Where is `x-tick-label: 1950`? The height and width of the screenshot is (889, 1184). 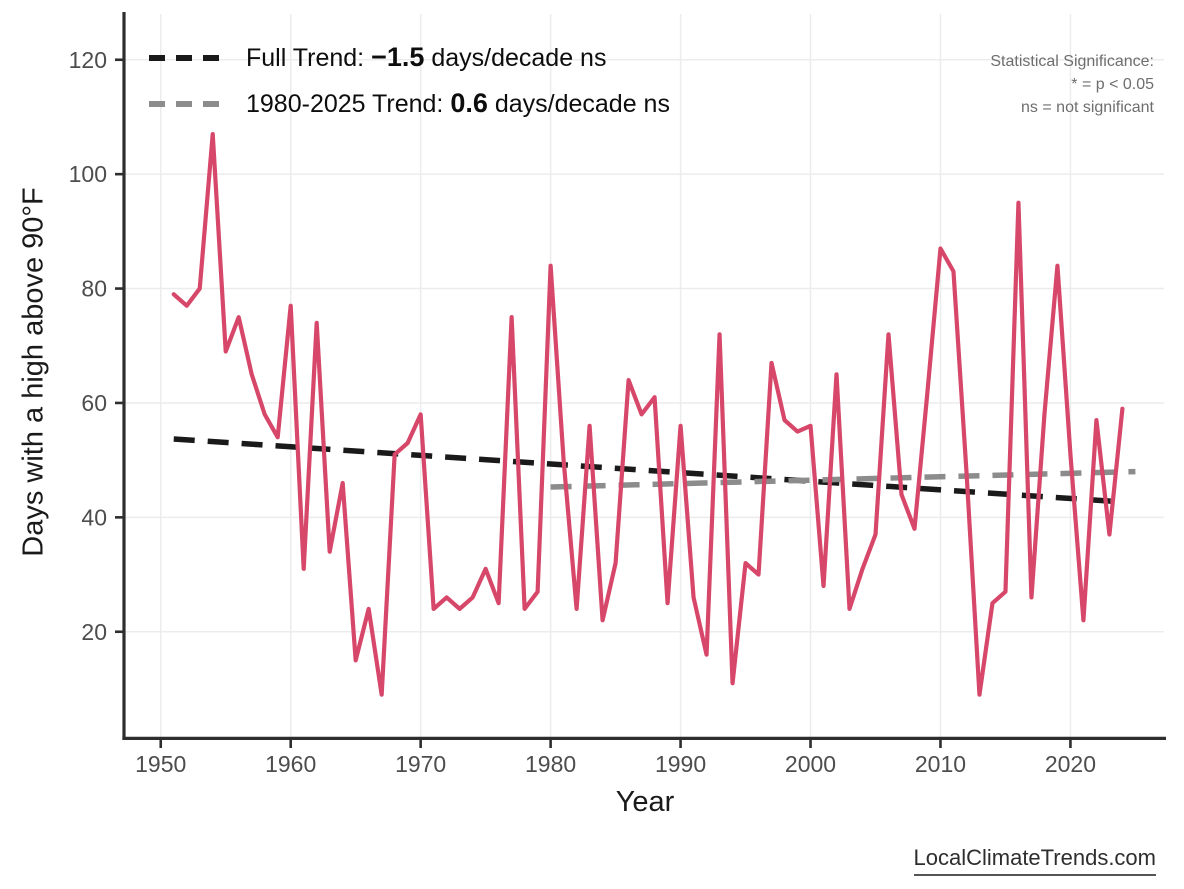 x-tick-label: 1950 is located at coordinates (160, 764).